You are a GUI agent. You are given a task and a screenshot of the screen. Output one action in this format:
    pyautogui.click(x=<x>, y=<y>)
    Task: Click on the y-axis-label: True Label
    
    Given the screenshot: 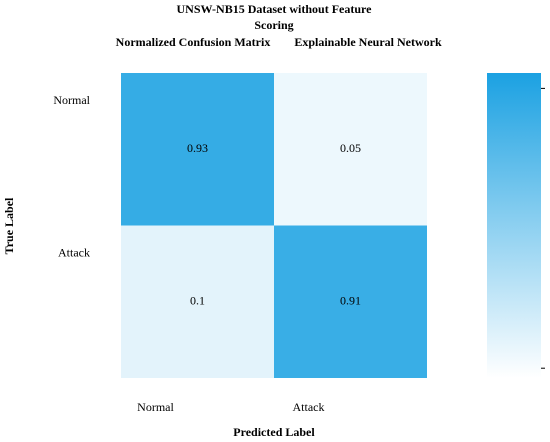 What is the action you would take?
    pyautogui.click(x=9, y=225)
    